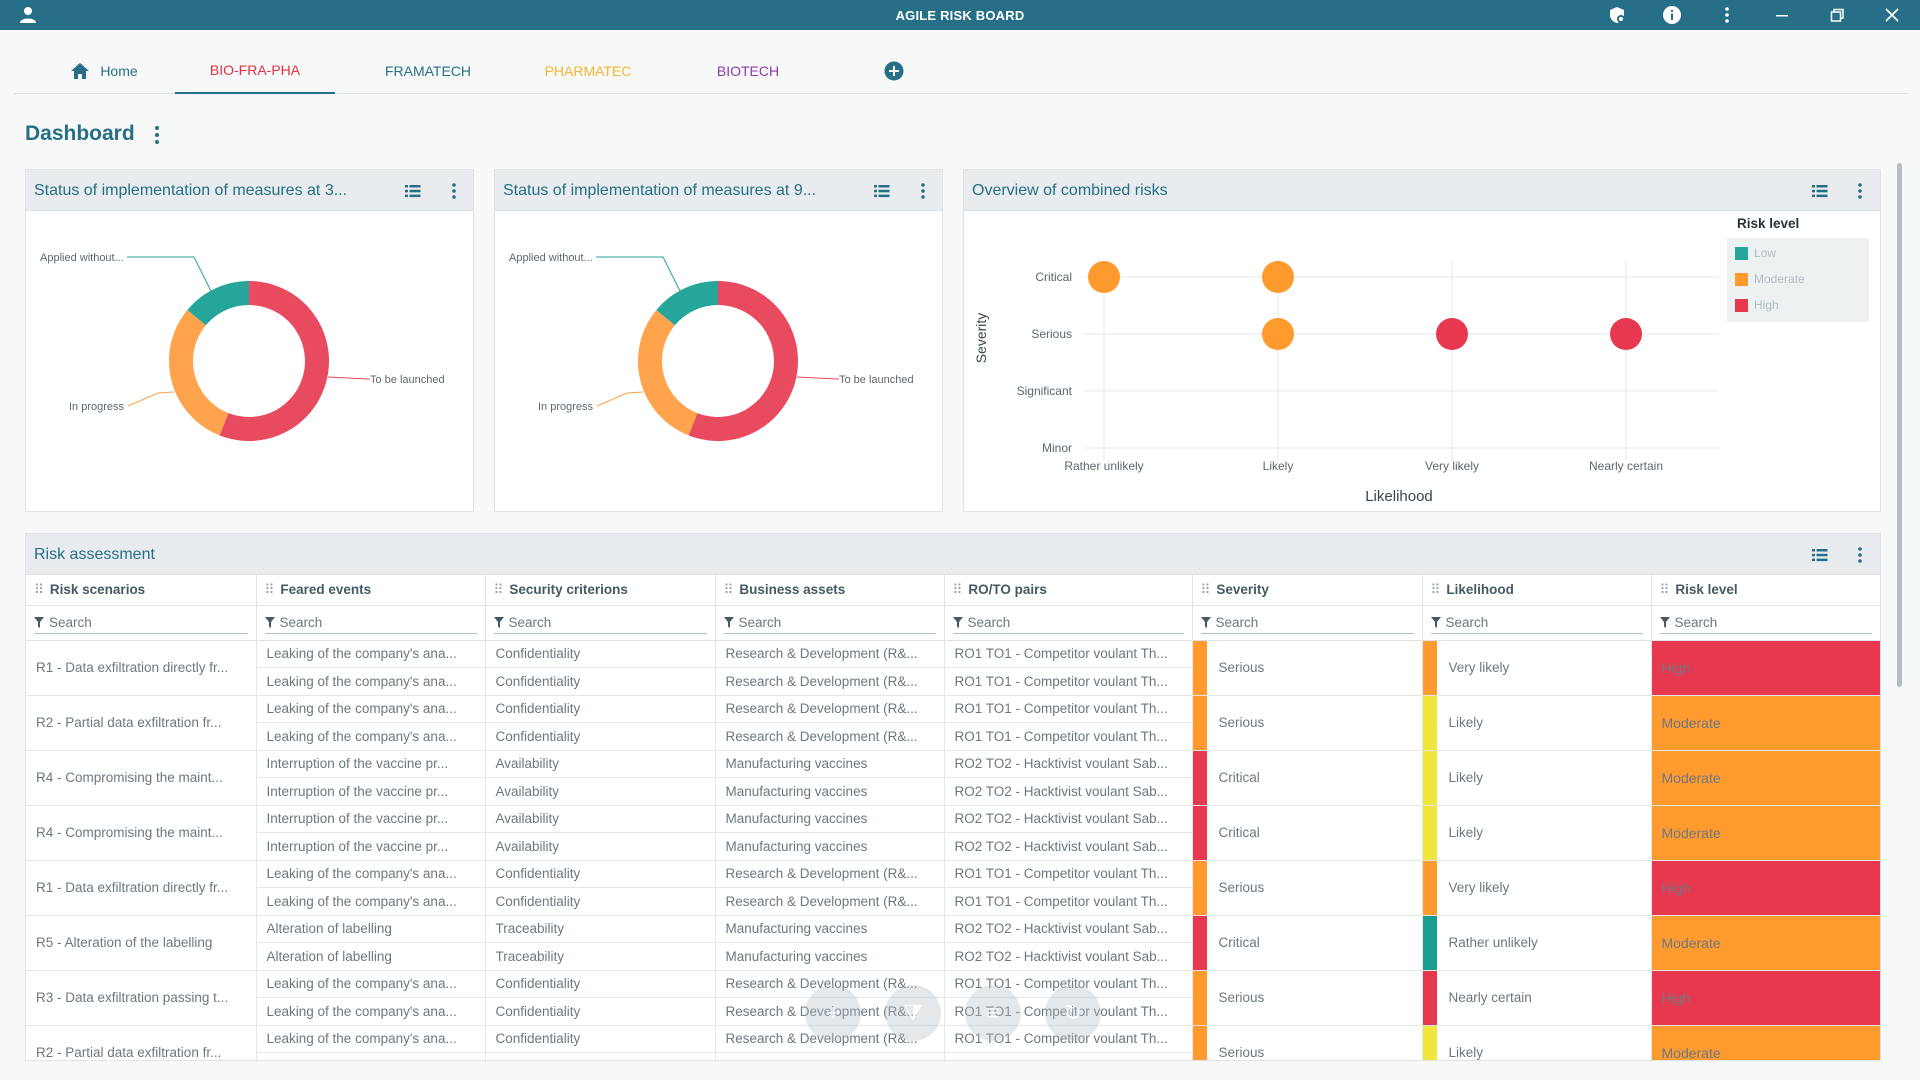 This screenshot has height=1080, width=1920. I want to click on minimize-icon, so click(1782, 15).